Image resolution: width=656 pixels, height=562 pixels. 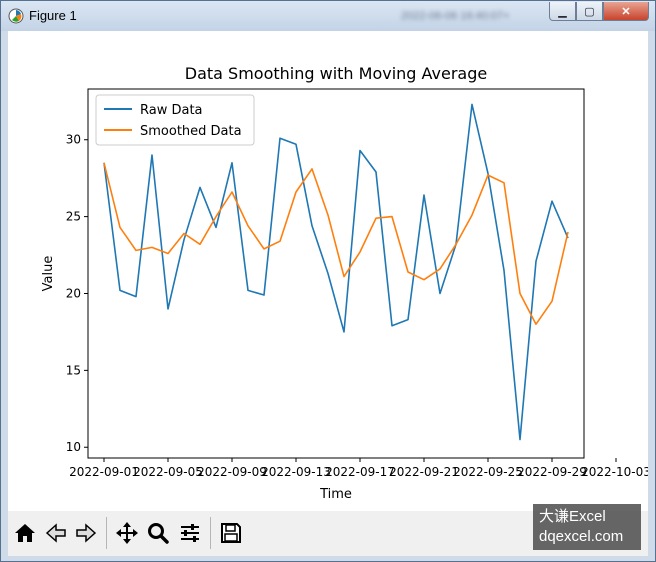 I want to click on maximize-icon: ▢, so click(x=589, y=11).